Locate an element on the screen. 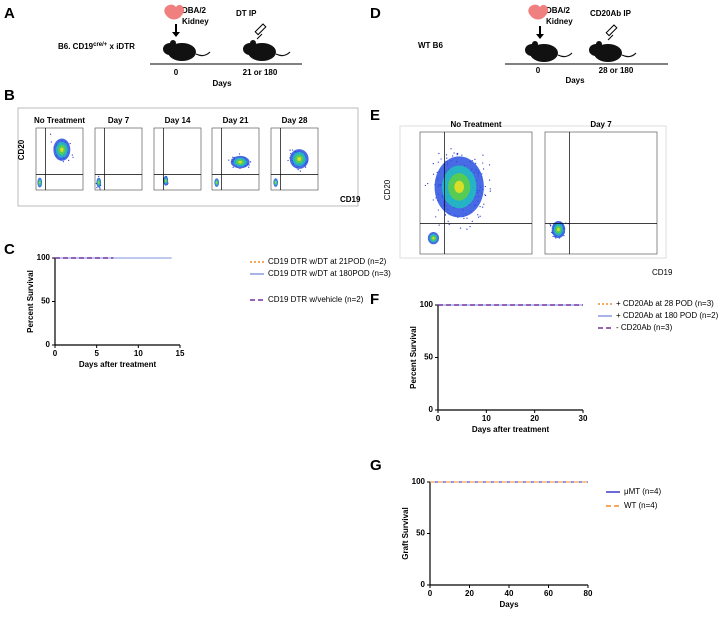 Image resolution: width=720 pixels, height=618 pixels. kidney is located at coordinates (538, 12).